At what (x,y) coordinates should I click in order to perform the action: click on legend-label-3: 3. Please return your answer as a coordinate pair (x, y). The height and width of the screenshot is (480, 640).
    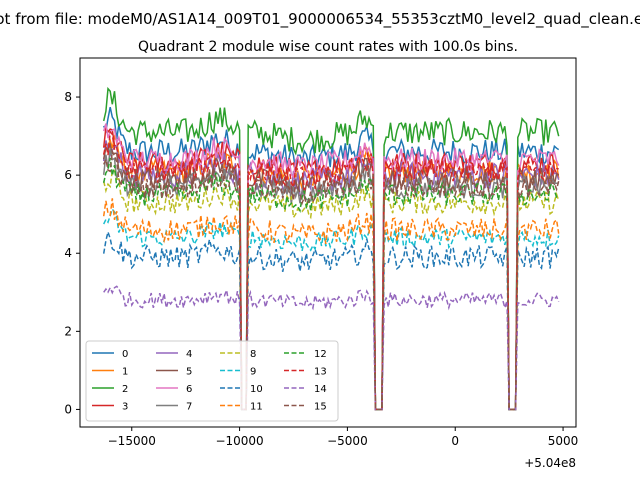
    Looking at the image, I should click on (125, 407).